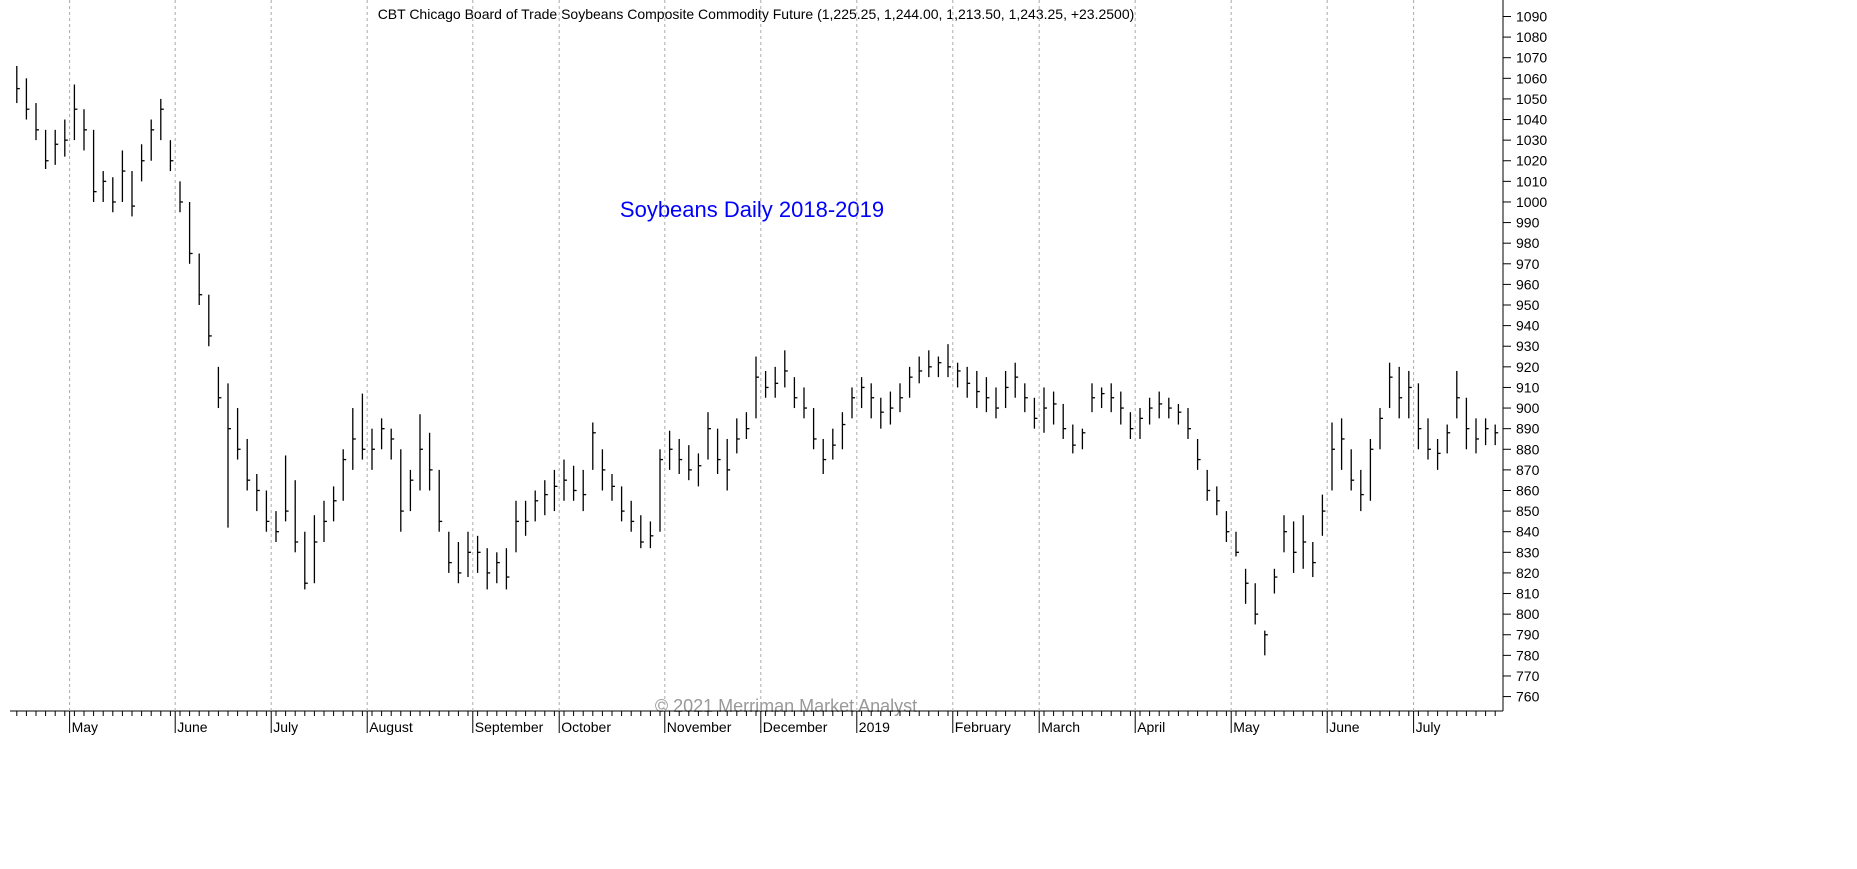 This screenshot has height=869, width=1857. What do you see at coordinates (1531, 99) in the screenshot?
I see `y-tick-label: 1050` at bounding box center [1531, 99].